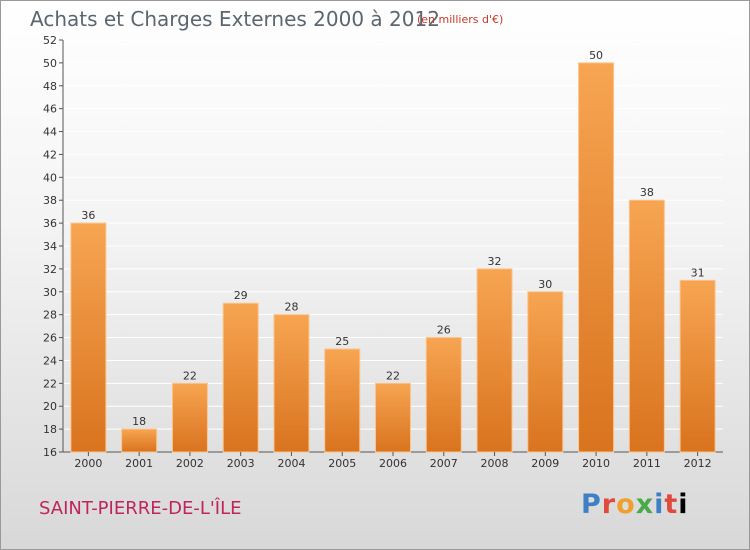  Describe the element at coordinates (291, 463) in the screenshot. I see `x-tick-label-2004: 2004` at that location.